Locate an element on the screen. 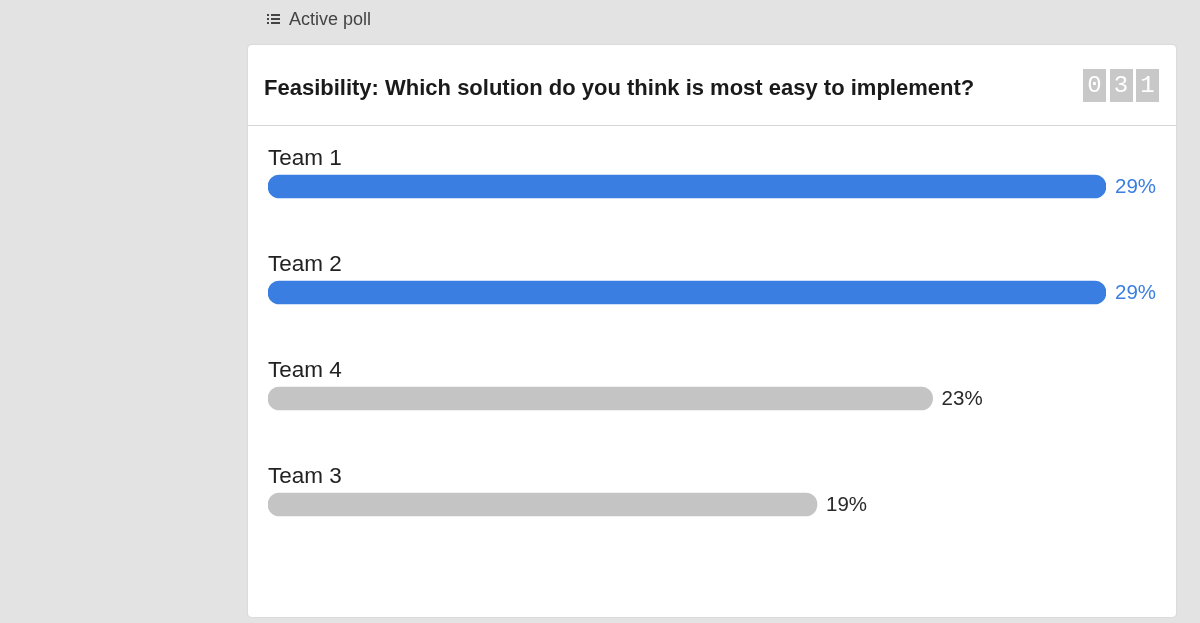 The image size is (1200, 623). y-tick-label: Team 1 is located at coordinates (305, 157).